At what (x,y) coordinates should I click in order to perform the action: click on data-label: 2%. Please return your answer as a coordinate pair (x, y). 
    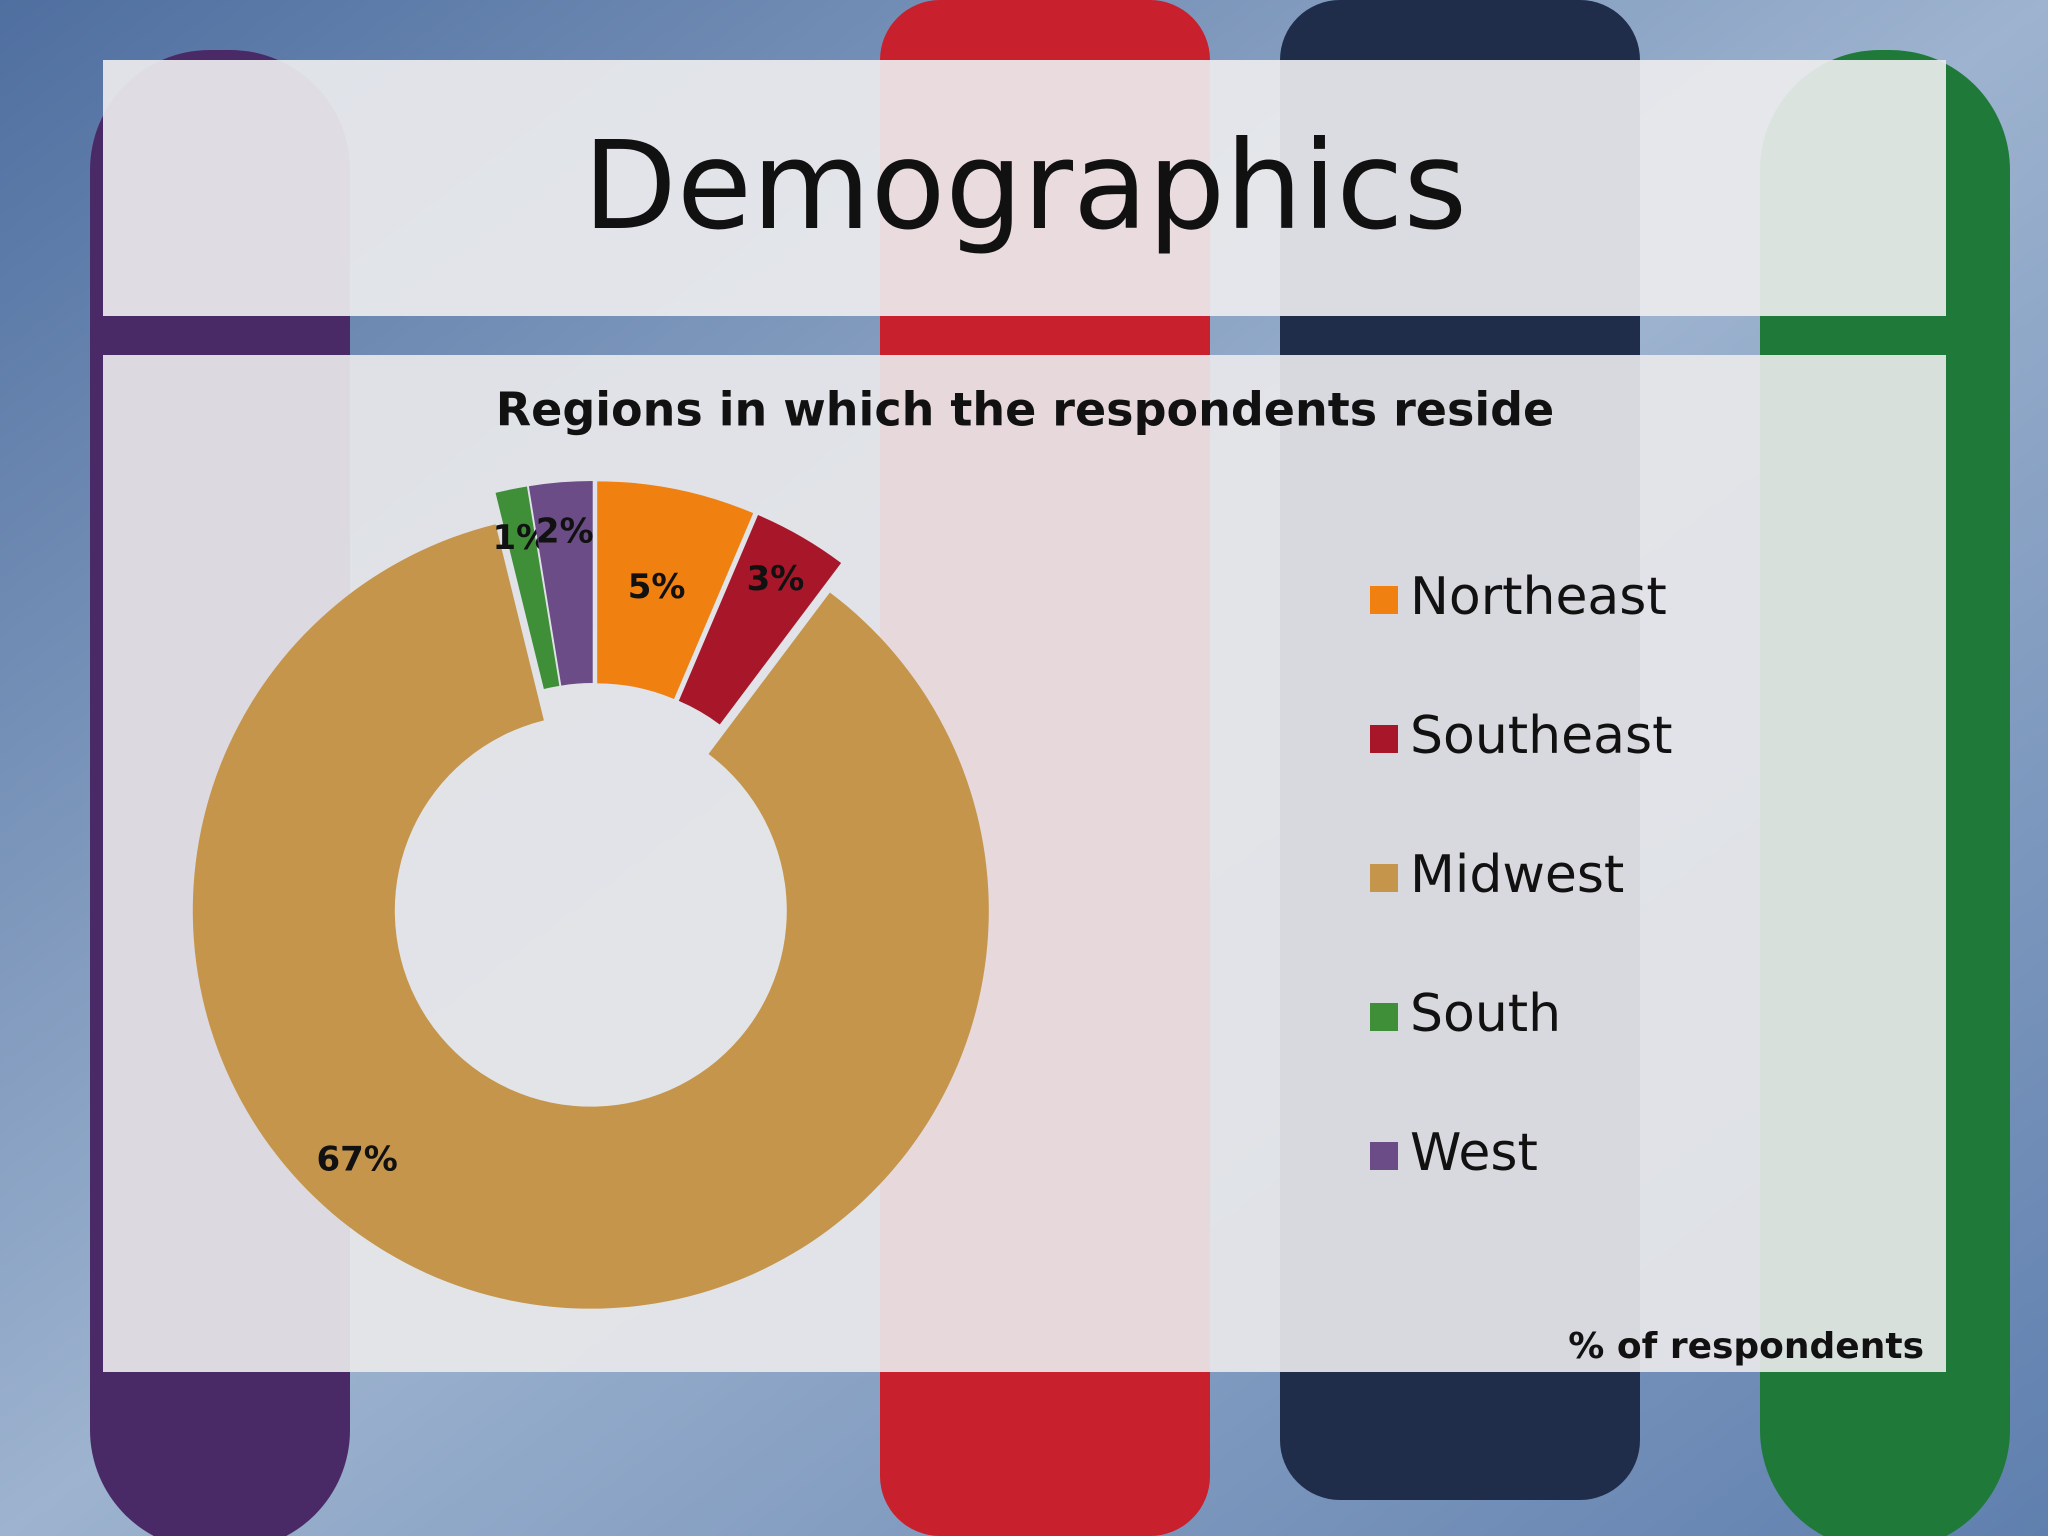
    Looking at the image, I should click on (565, 532).